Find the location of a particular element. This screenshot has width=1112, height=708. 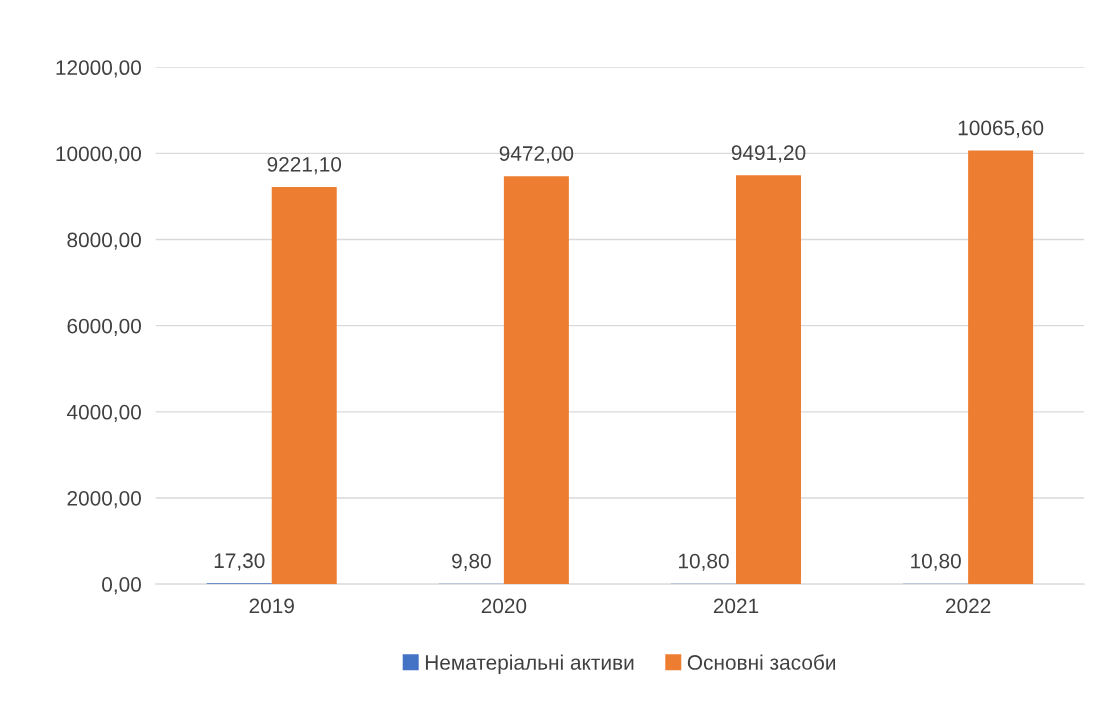

data-label: 9472,00 is located at coordinates (536, 155).